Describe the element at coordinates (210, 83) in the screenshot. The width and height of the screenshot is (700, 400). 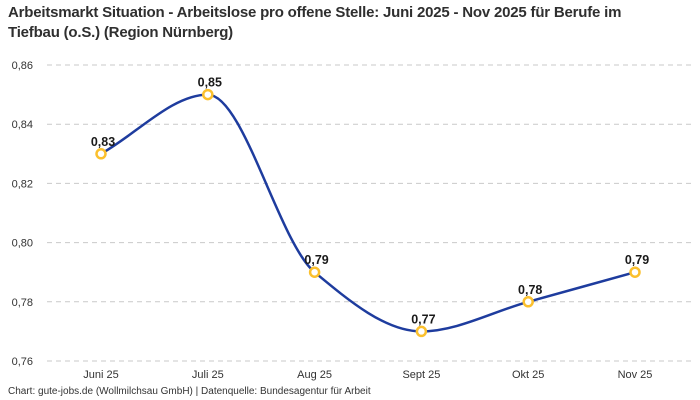
I see `data-point-label: 0,85` at that location.